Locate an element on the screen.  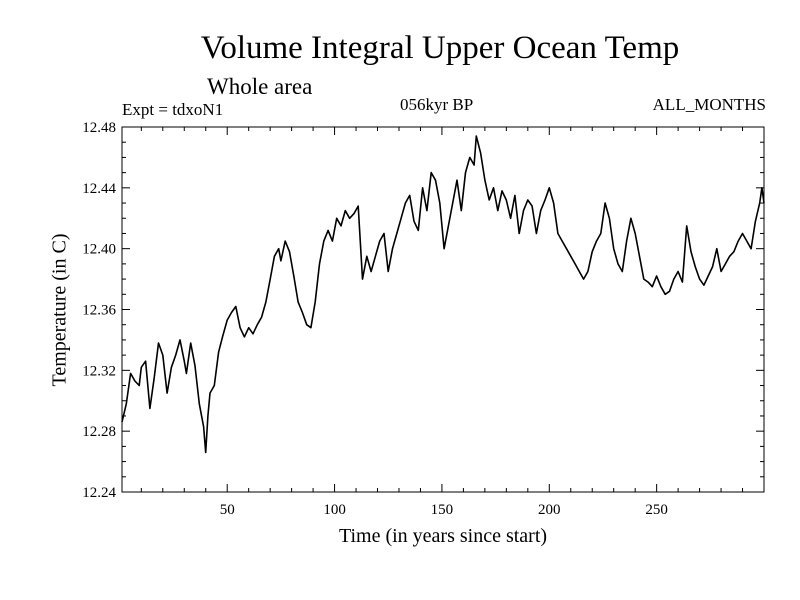
y-tick-label: 12.28 is located at coordinates (99, 432).